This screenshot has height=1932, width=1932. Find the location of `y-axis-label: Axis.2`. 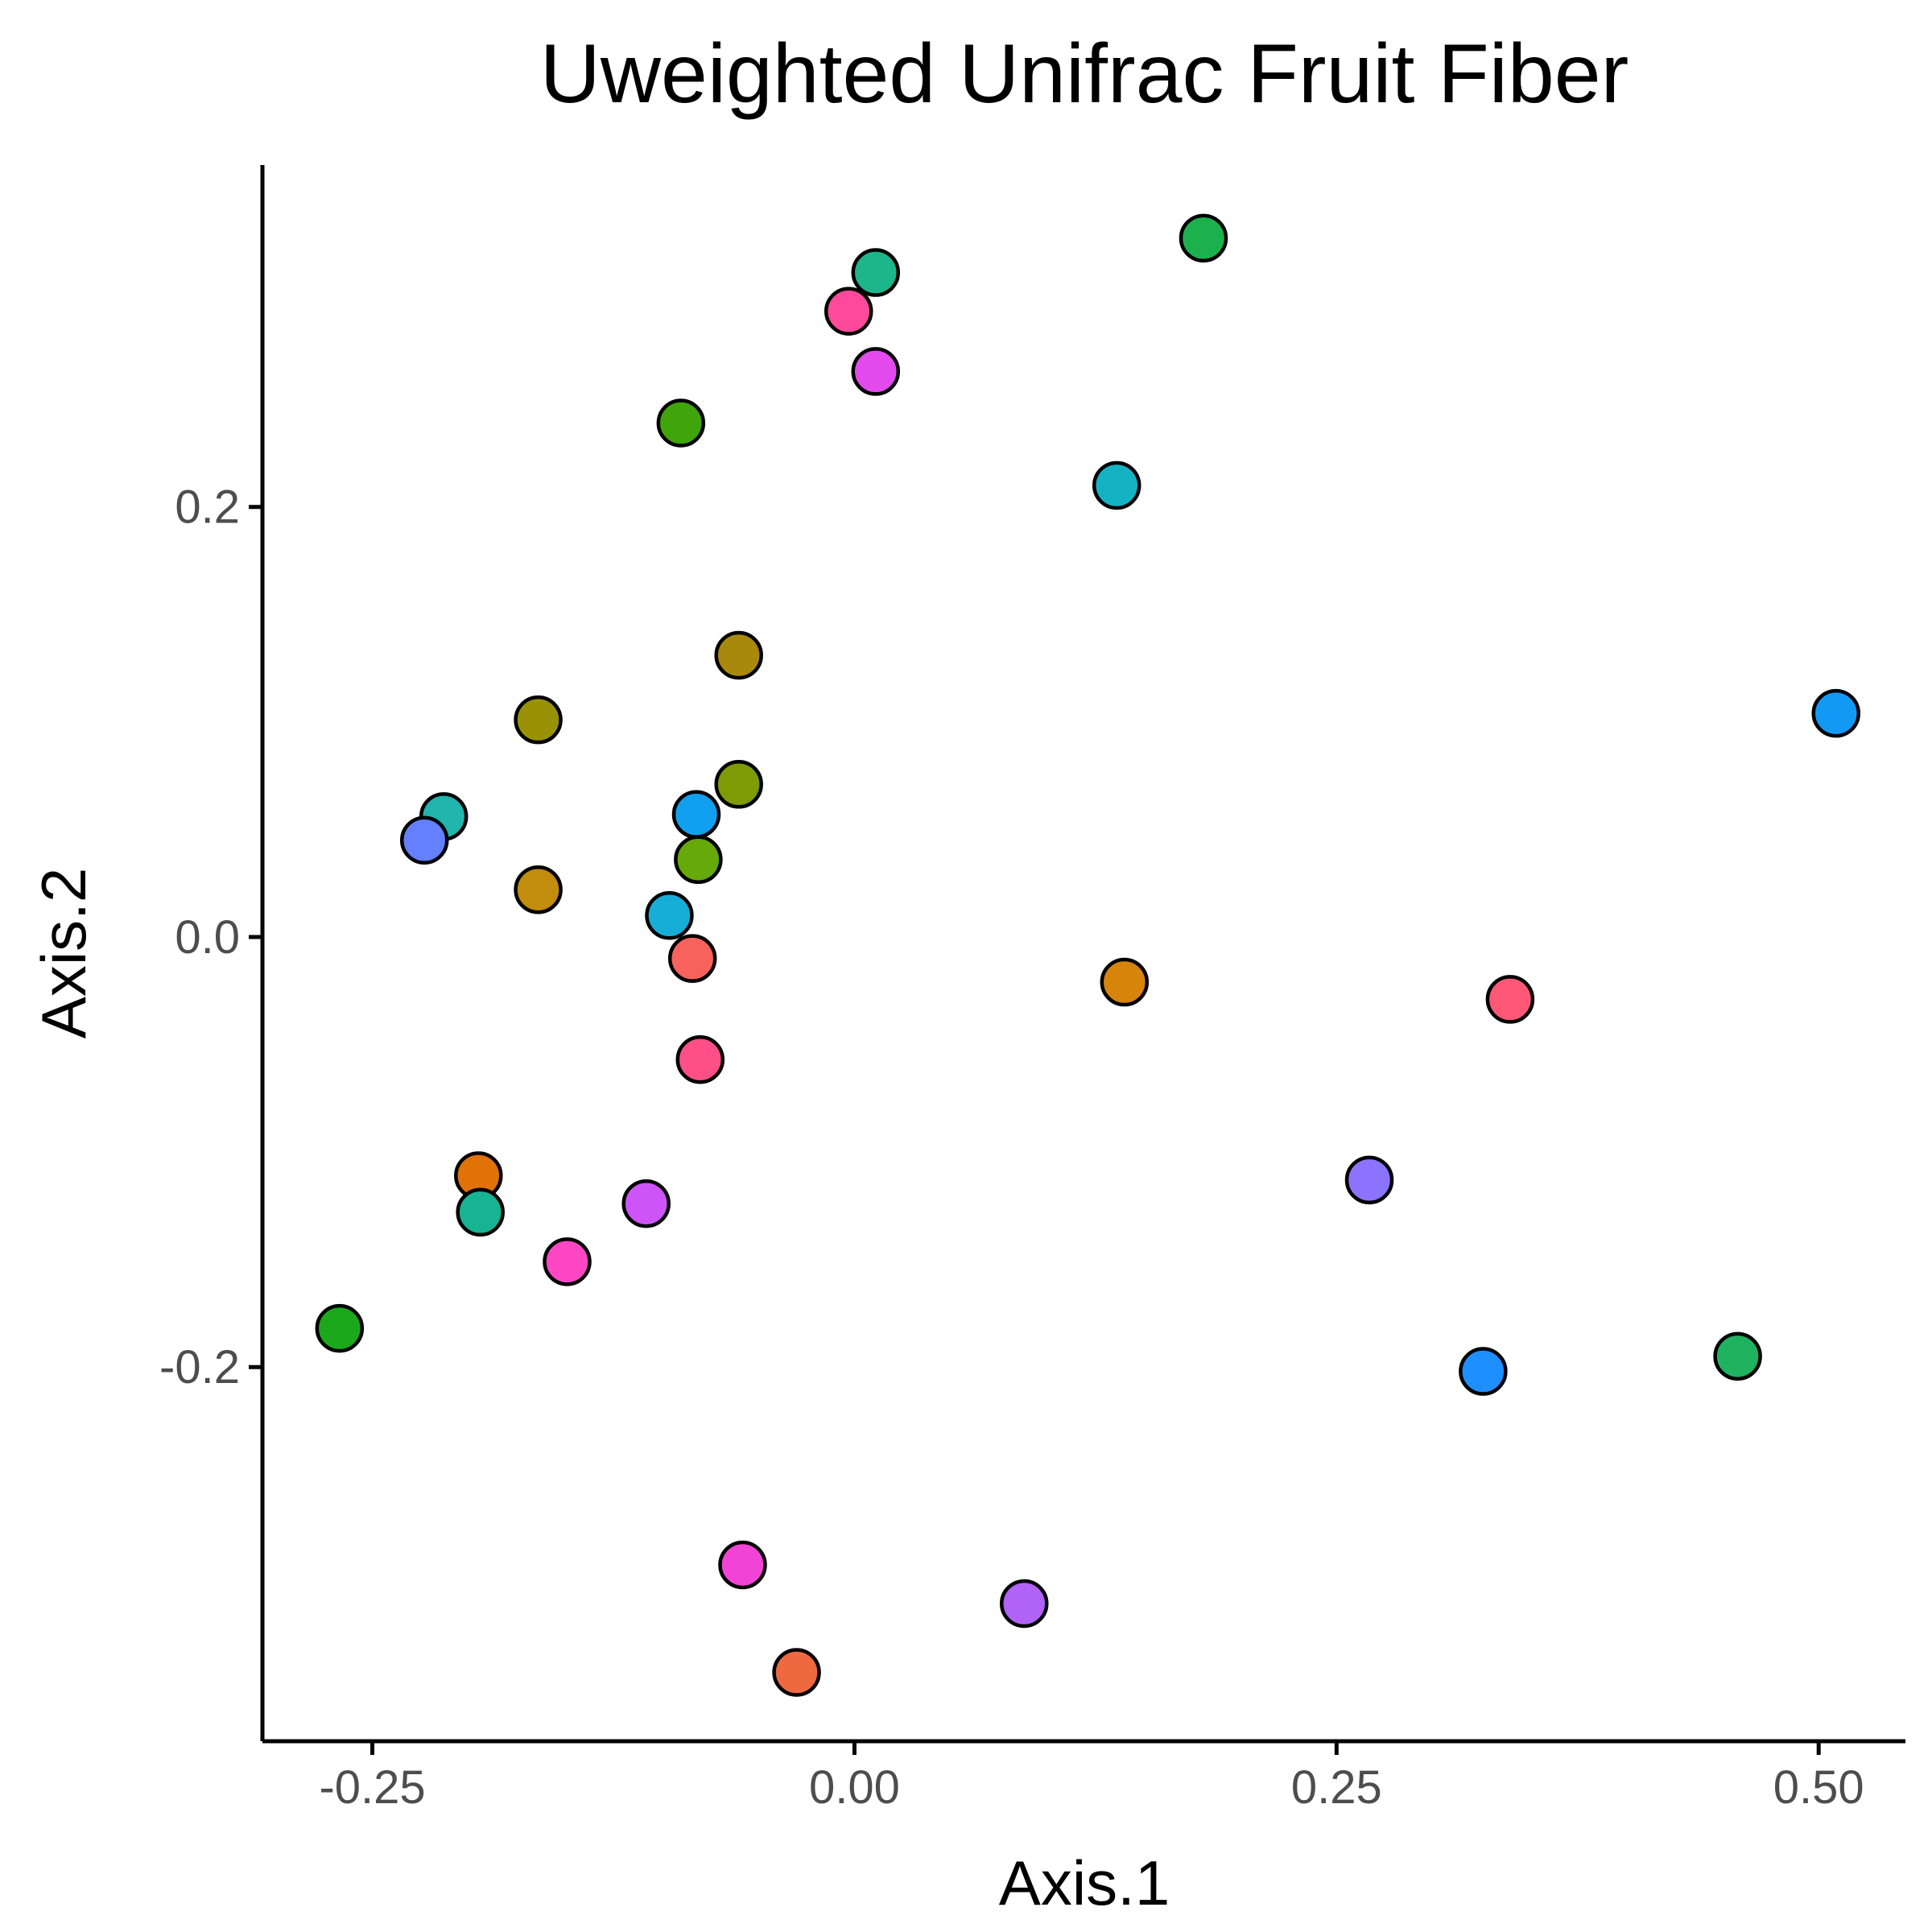

y-axis-label: Axis.2 is located at coordinates (63, 953).